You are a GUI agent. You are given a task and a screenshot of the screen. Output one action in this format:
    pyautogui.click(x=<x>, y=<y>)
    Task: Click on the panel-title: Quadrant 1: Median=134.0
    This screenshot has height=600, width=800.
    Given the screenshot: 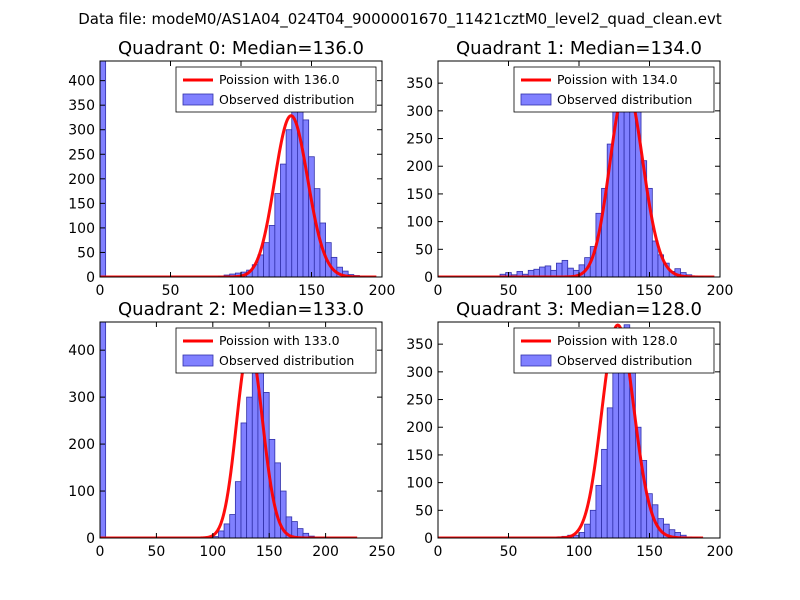 What is the action you would take?
    pyautogui.click(x=579, y=48)
    